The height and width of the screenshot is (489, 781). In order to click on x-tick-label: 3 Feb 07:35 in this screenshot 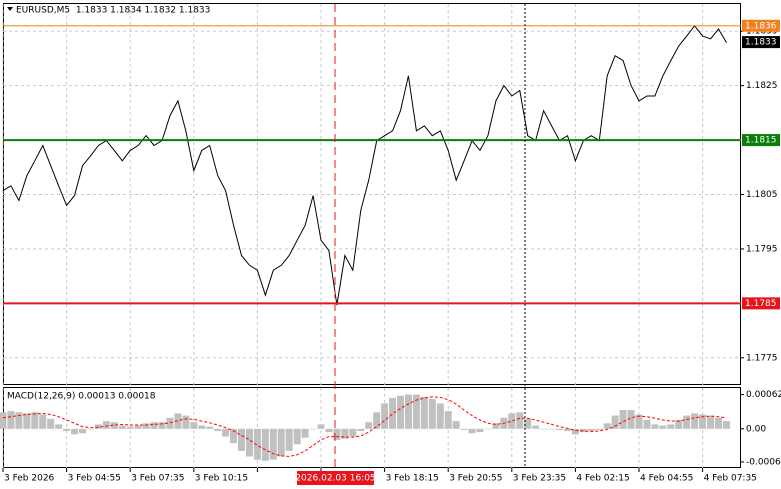, I will do `click(157, 479)`.